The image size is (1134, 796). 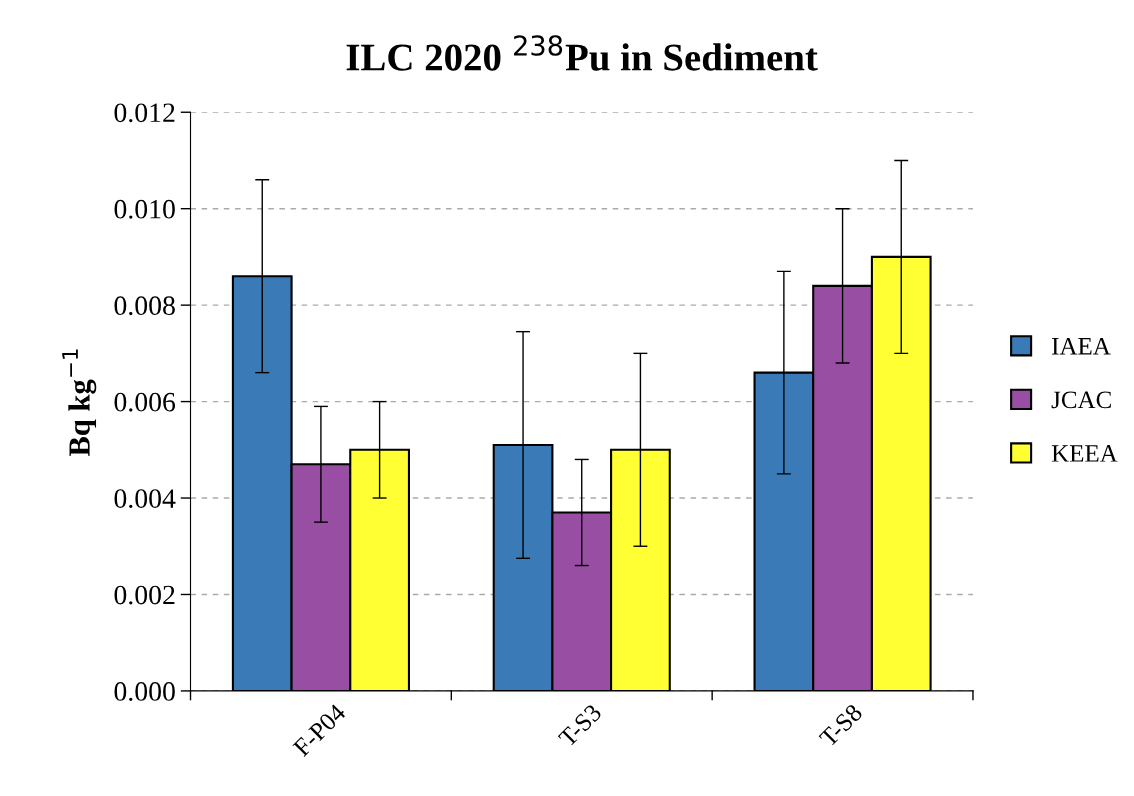 I want to click on y-tick-label: 0.012, so click(x=144, y=113).